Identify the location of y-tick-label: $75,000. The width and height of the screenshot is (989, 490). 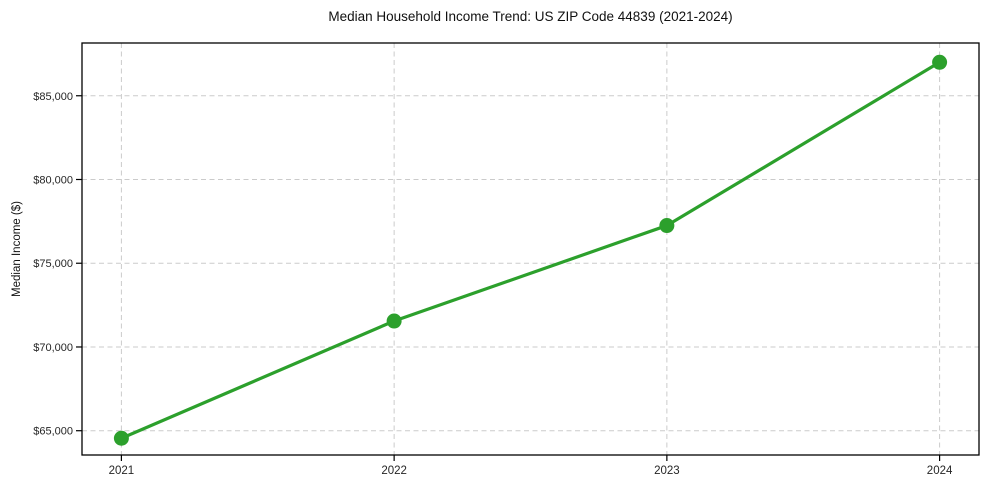
(53, 264).